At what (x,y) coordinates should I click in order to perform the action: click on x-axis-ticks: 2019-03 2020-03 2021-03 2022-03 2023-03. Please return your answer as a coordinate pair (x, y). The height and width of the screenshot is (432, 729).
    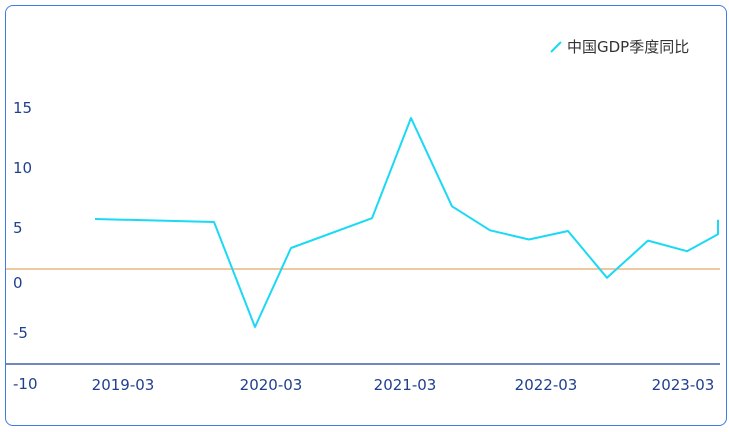
    Looking at the image, I should click on (403, 385).